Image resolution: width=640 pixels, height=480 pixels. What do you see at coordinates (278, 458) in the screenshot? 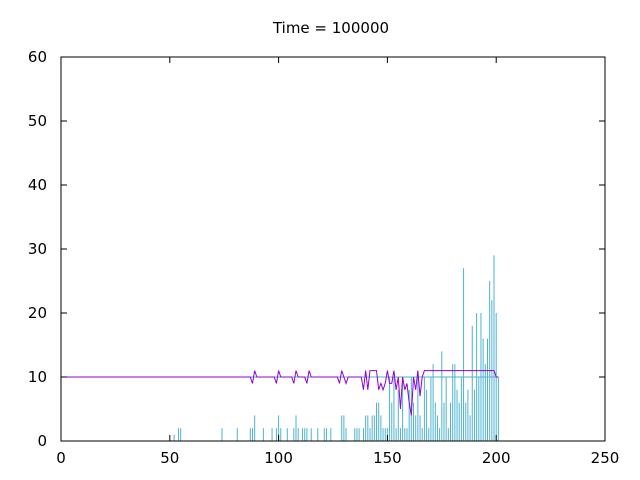
I see `x-tick-label: 100` at bounding box center [278, 458].